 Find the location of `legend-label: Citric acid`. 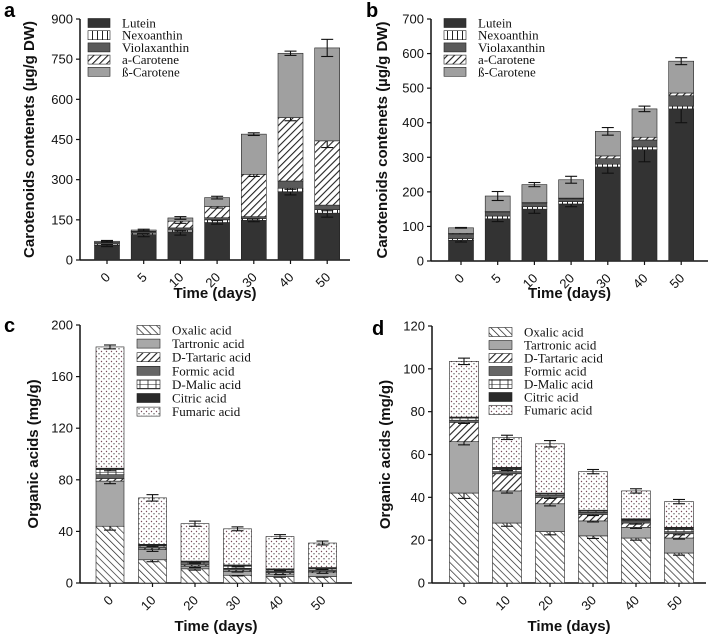

legend-label: Citric acid is located at coordinates (199, 398).